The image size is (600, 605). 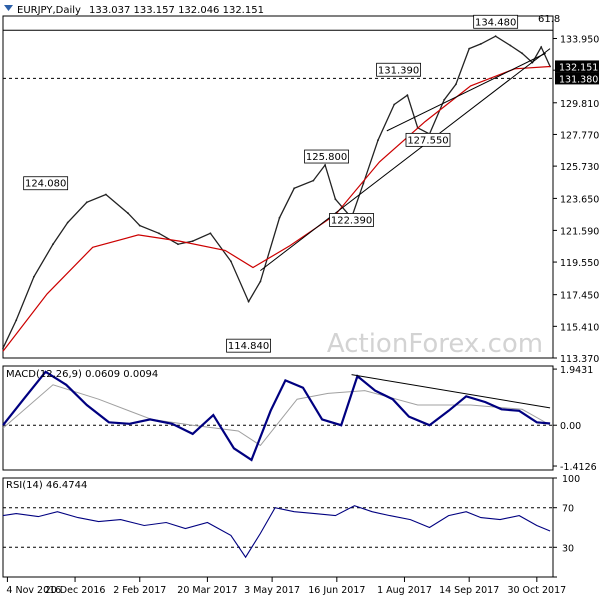 I want to click on macd-signal-line, so click(x=276, y=415).